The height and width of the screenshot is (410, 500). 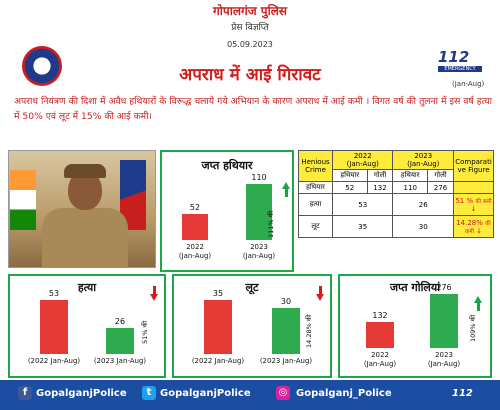 What do you see at coordinates (423, 160) in the screenshot?
I see `col-2023: 2023 (Jan-Aug)` at bounding box center [423, 160].